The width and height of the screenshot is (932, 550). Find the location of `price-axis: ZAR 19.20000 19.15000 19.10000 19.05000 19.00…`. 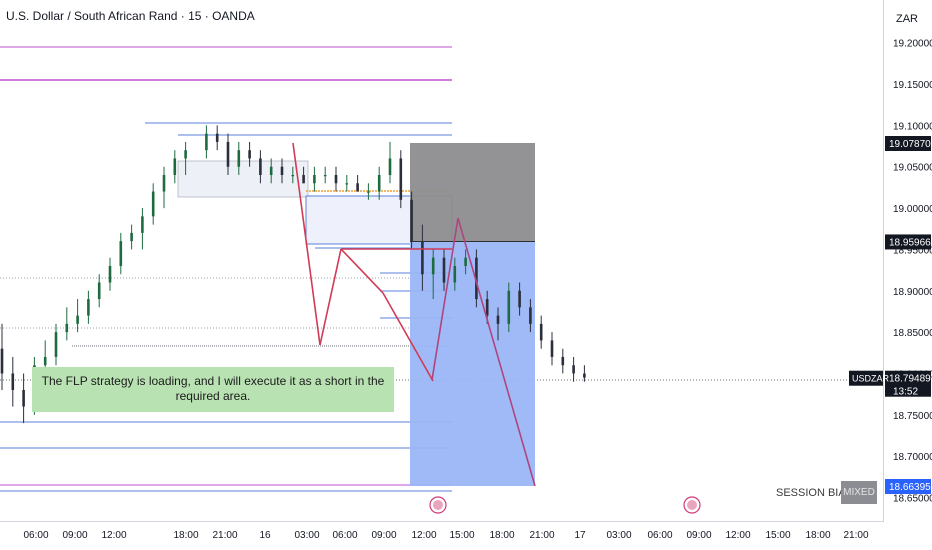

price-axis: ZAR 19.20000 19.15000 19.10000 19.05000 19.00… is located at coordinates (890, 261).